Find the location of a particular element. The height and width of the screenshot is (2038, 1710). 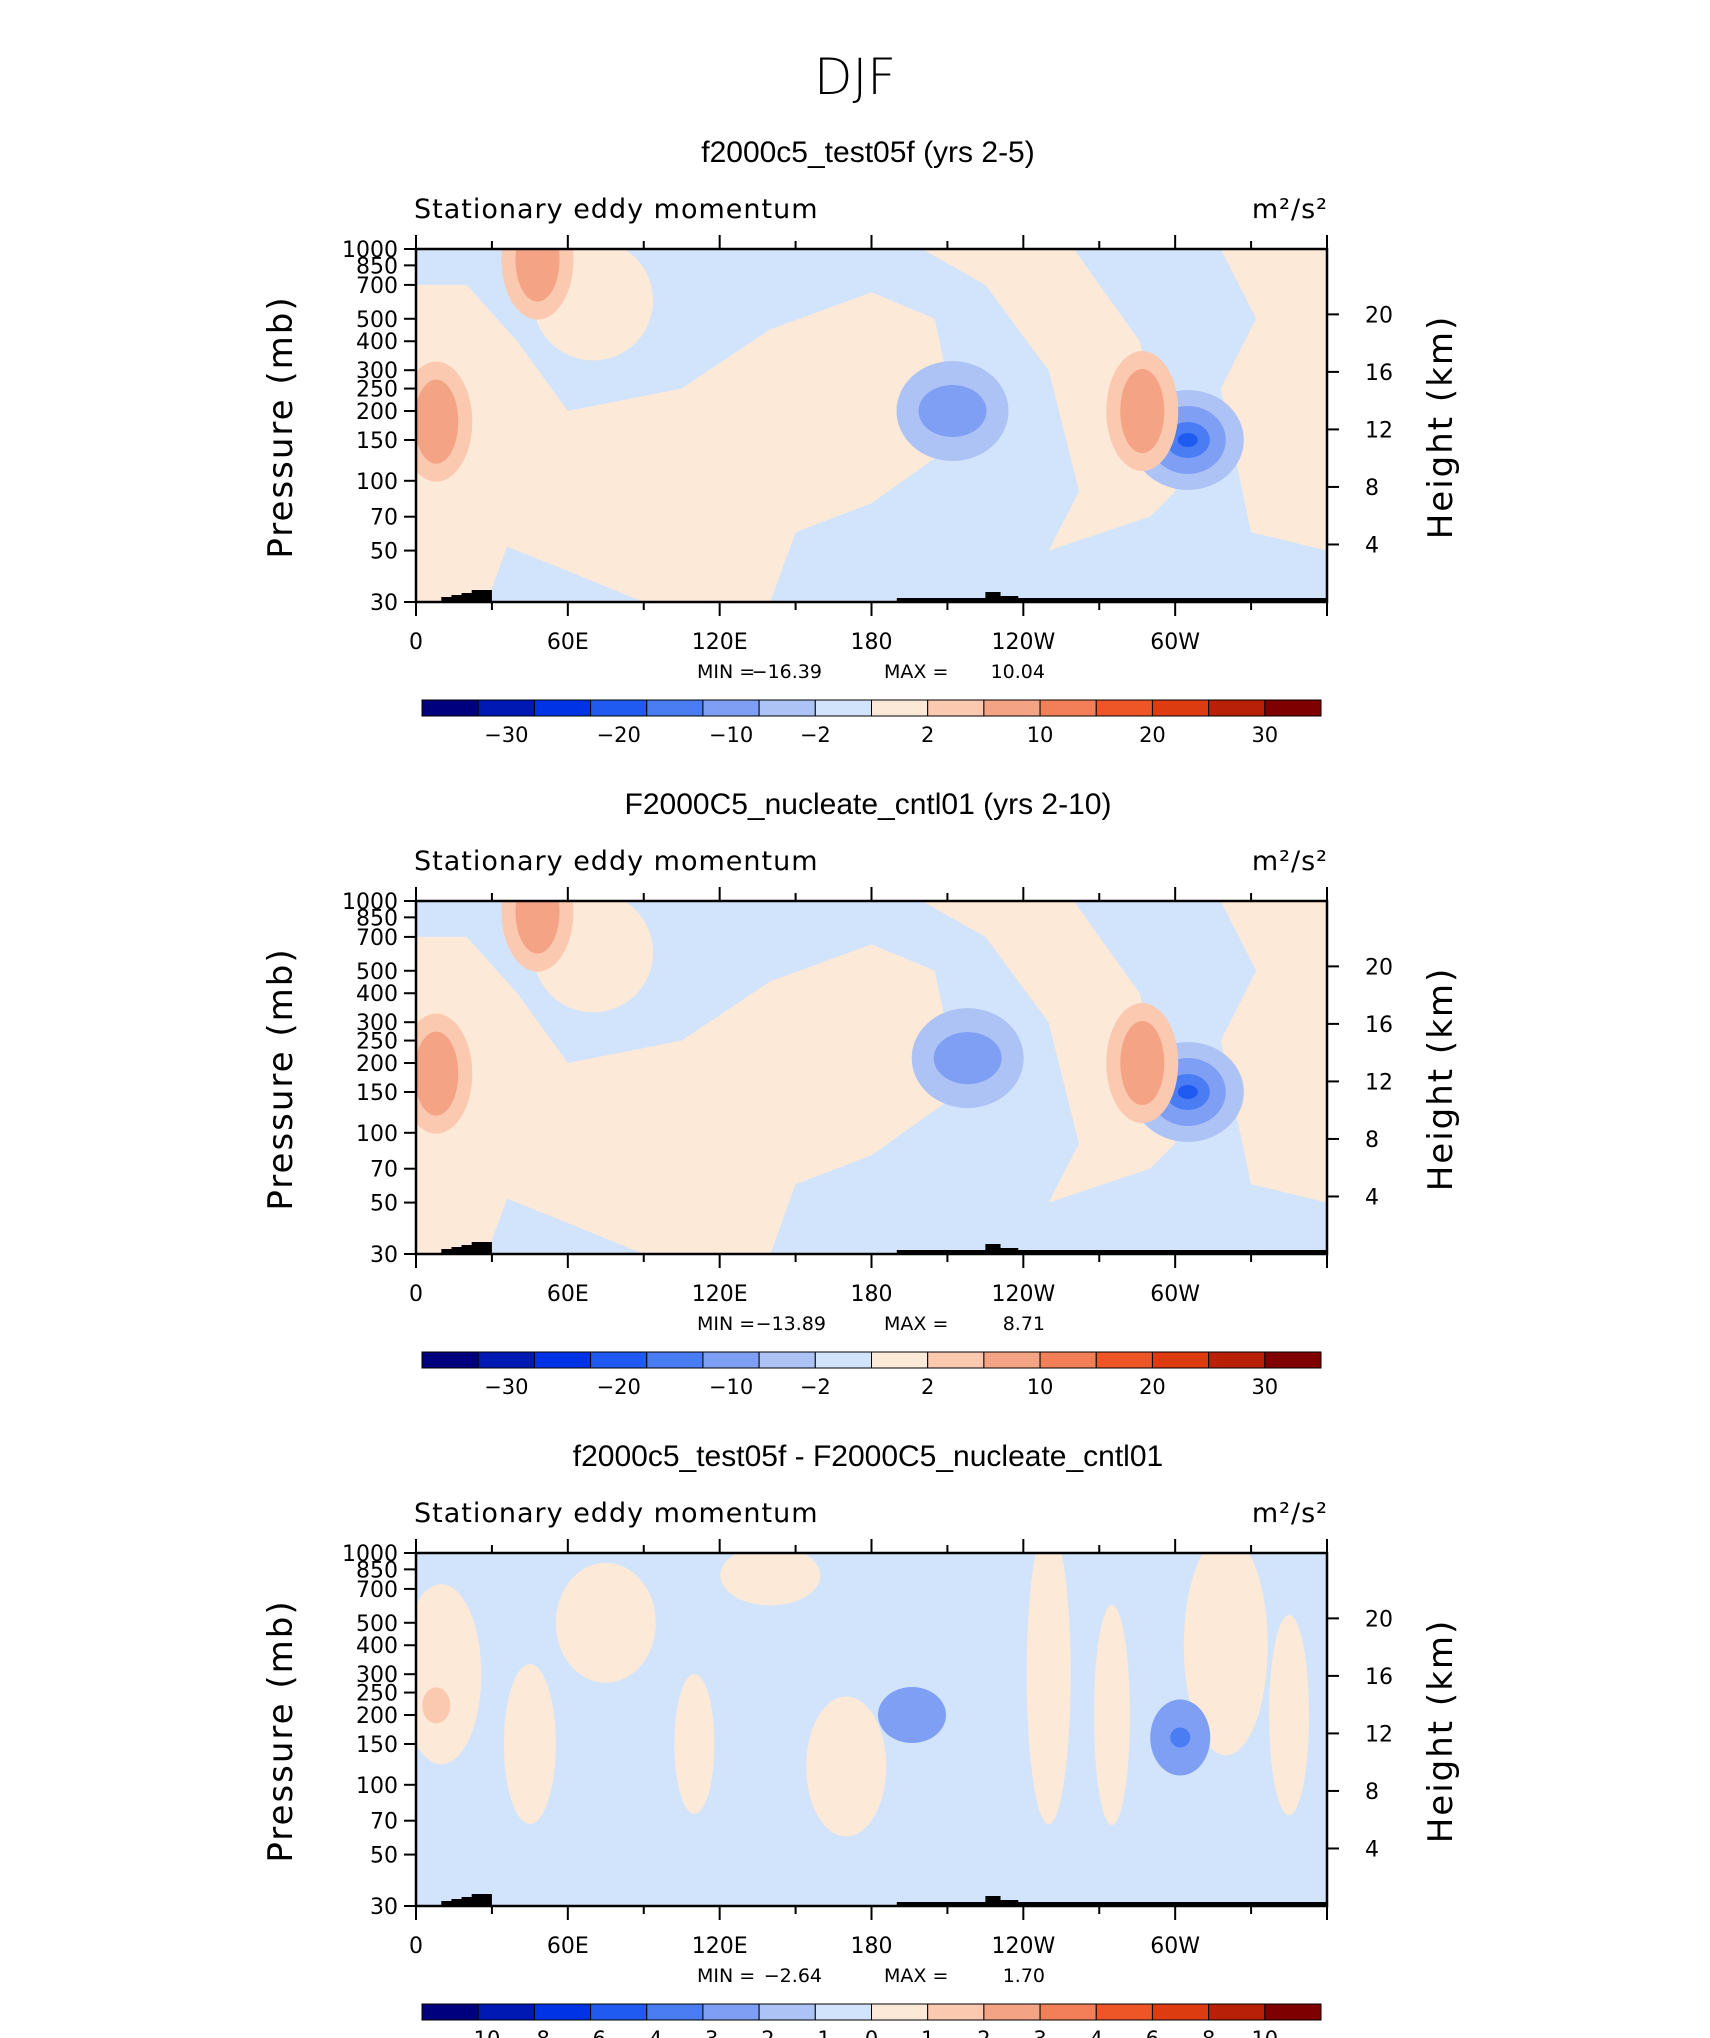

panel-2-ylabel-right: Height (km) is located at coordinates (1441, 1079).